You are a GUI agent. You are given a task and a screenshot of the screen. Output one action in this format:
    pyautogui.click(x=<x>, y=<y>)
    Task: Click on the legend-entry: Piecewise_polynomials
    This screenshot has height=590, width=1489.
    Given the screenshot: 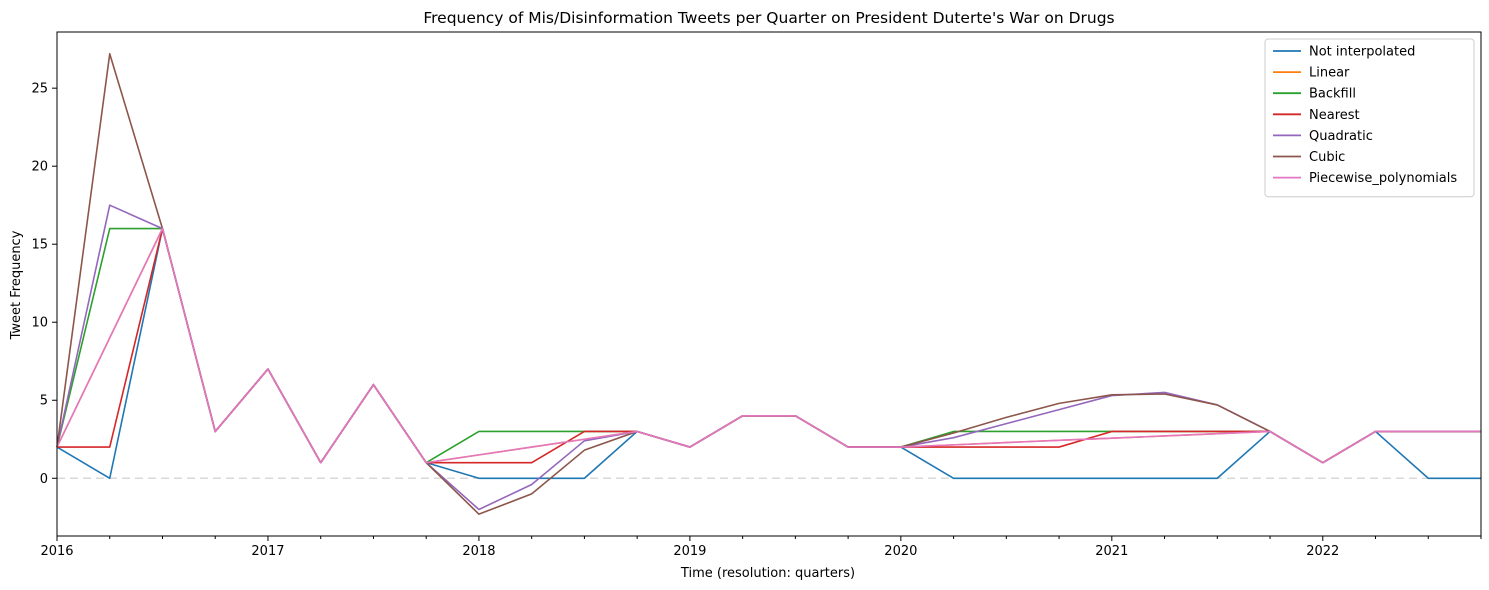 What is the action you would take?
    pyautogui.click(x=1383, y=178)
    